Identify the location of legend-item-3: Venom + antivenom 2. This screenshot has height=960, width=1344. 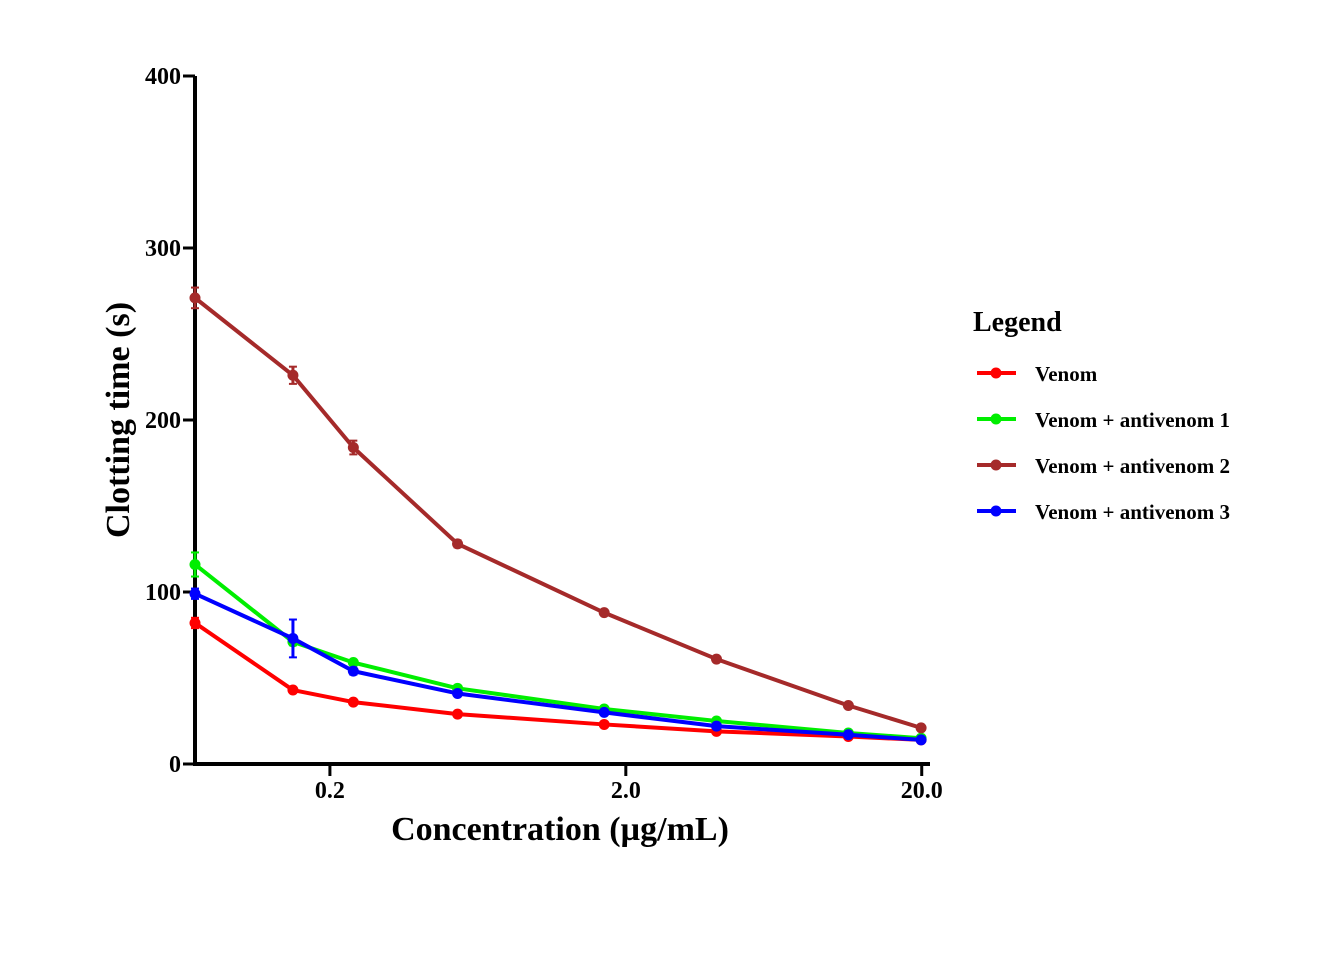
(1103, 466).